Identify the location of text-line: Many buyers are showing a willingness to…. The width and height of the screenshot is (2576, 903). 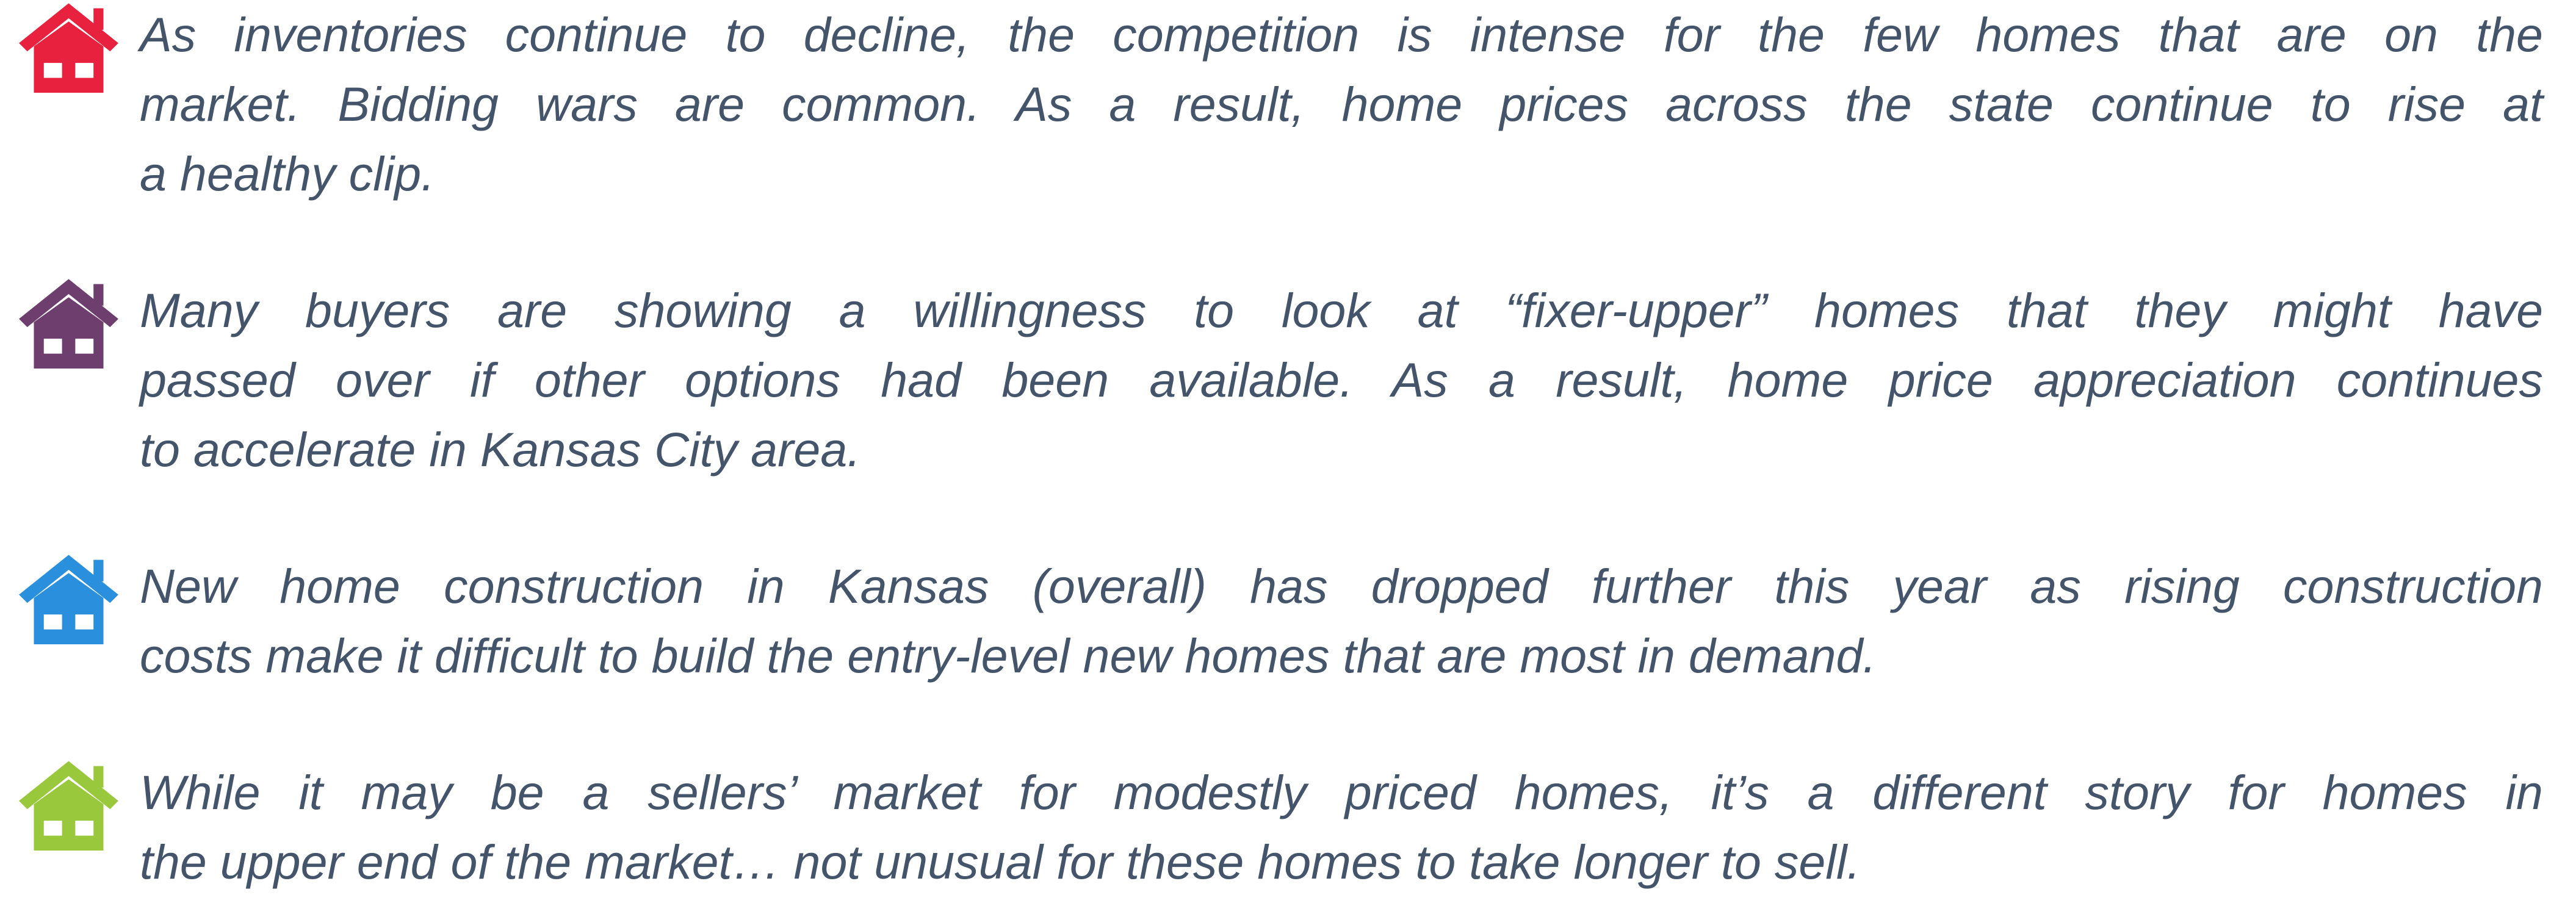
(1341, 310).